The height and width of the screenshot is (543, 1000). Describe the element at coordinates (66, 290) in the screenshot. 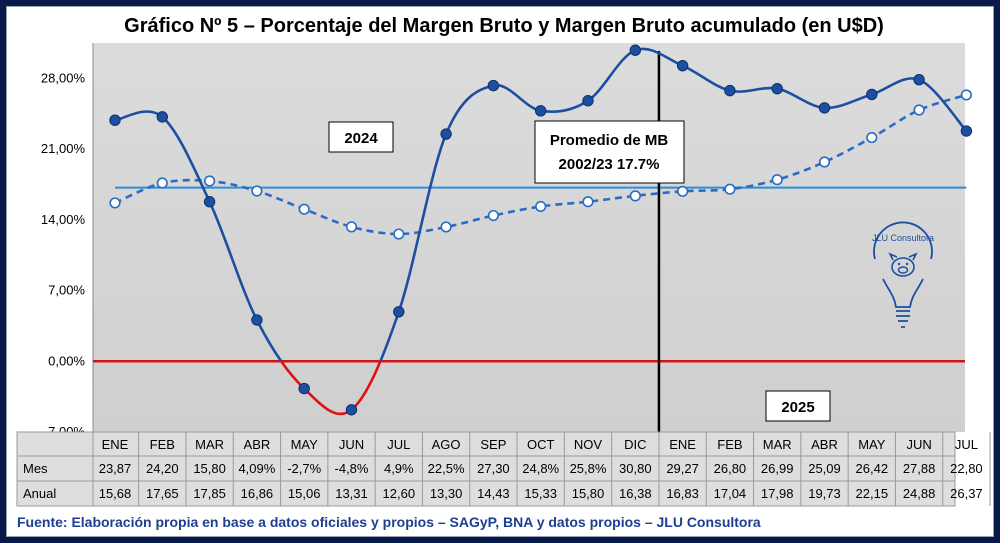

I see `y-tick-label: 7,00%` at that location.